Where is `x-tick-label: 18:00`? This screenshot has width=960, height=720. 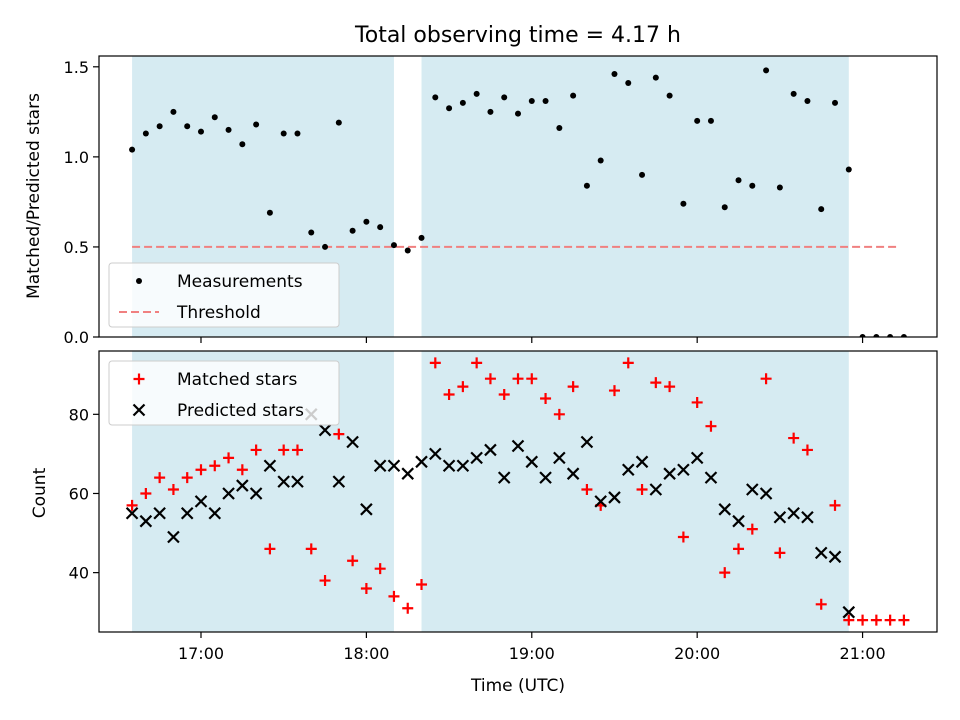 x-tick-label: 18:00 is located at coordinates (366, 653).